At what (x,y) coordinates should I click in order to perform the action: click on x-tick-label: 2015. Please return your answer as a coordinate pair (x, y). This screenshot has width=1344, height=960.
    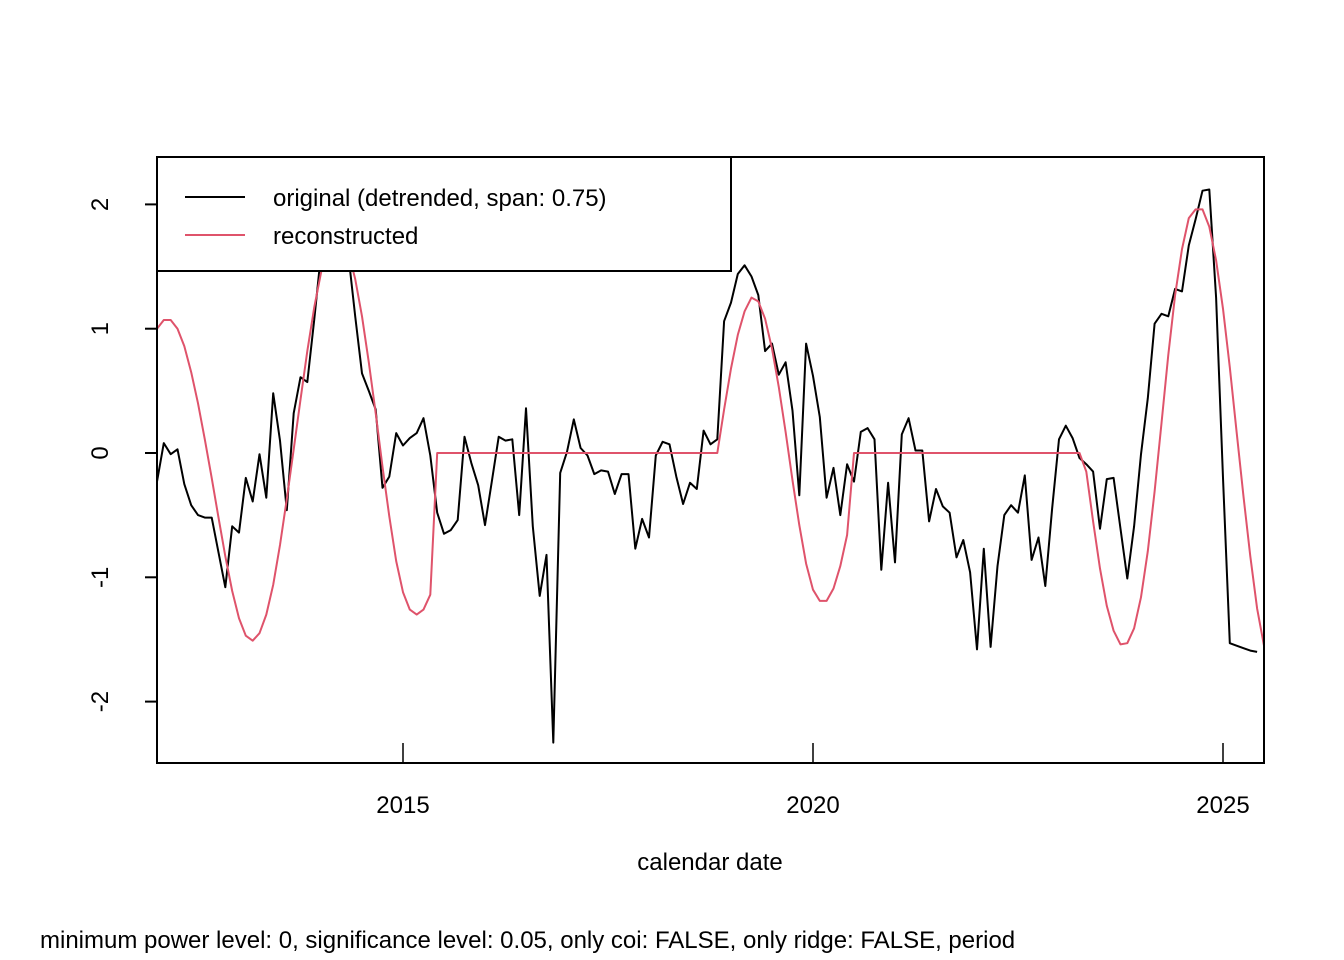
    Looking at the image, I should click on (402, 805).